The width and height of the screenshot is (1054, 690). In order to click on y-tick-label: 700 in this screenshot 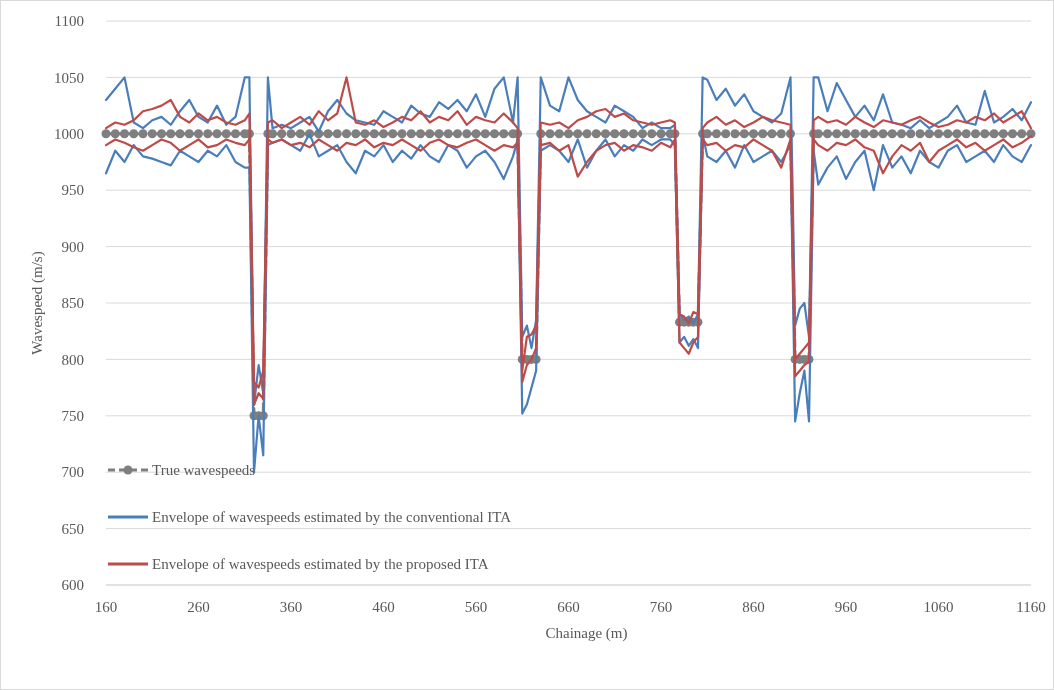, I will do `click(72, 472)`.